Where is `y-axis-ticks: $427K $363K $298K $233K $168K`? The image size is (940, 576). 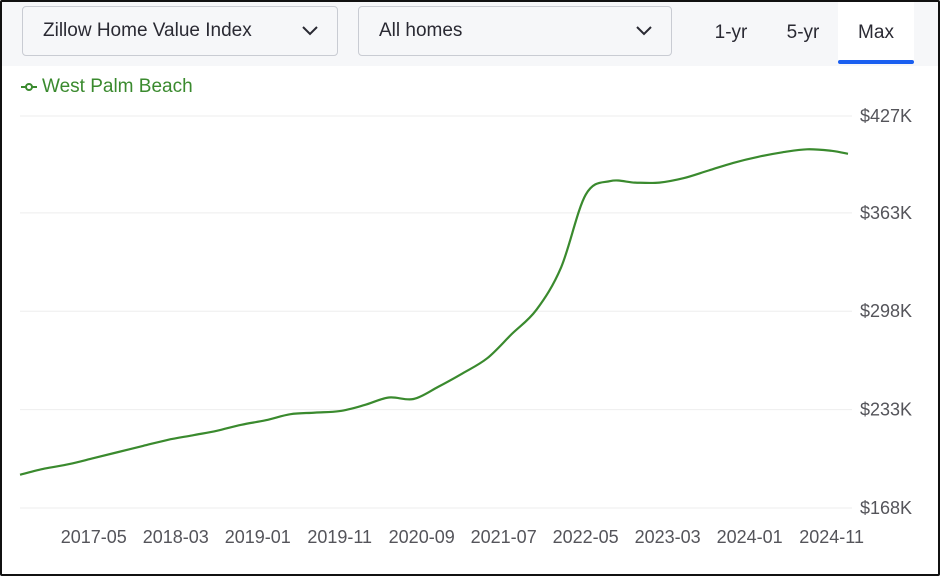
y-axis-ticks: $427K $363K $298K $233K $168K is located at coordinates (886, 312).